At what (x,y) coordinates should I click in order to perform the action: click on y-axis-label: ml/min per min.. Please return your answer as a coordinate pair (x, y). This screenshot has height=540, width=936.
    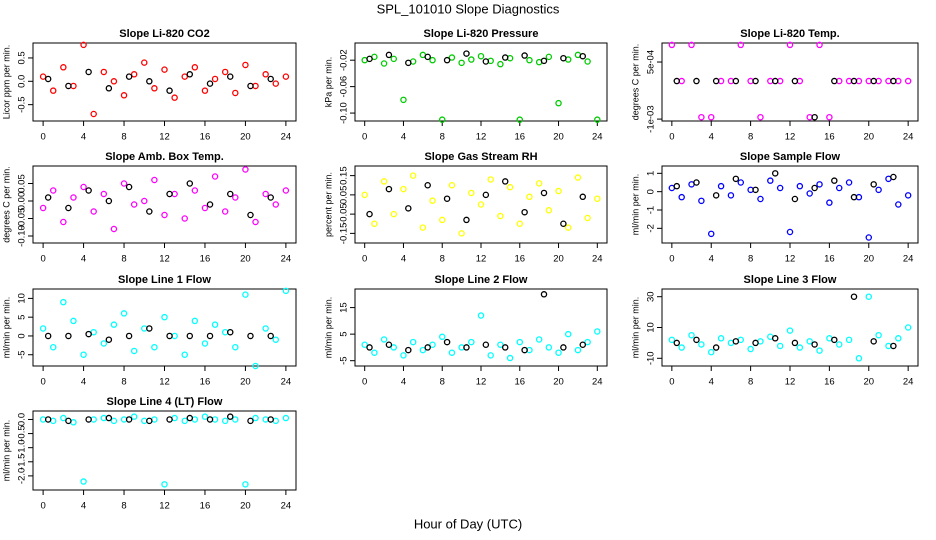
    Looking at the image, I should click on (6, 328).